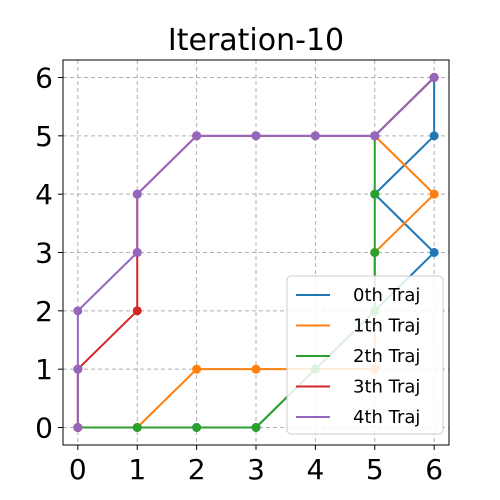 Image resolution: width=500 pixels, height=500 pixels. I want to click on y-tick-label: 3, so click(44, 253).